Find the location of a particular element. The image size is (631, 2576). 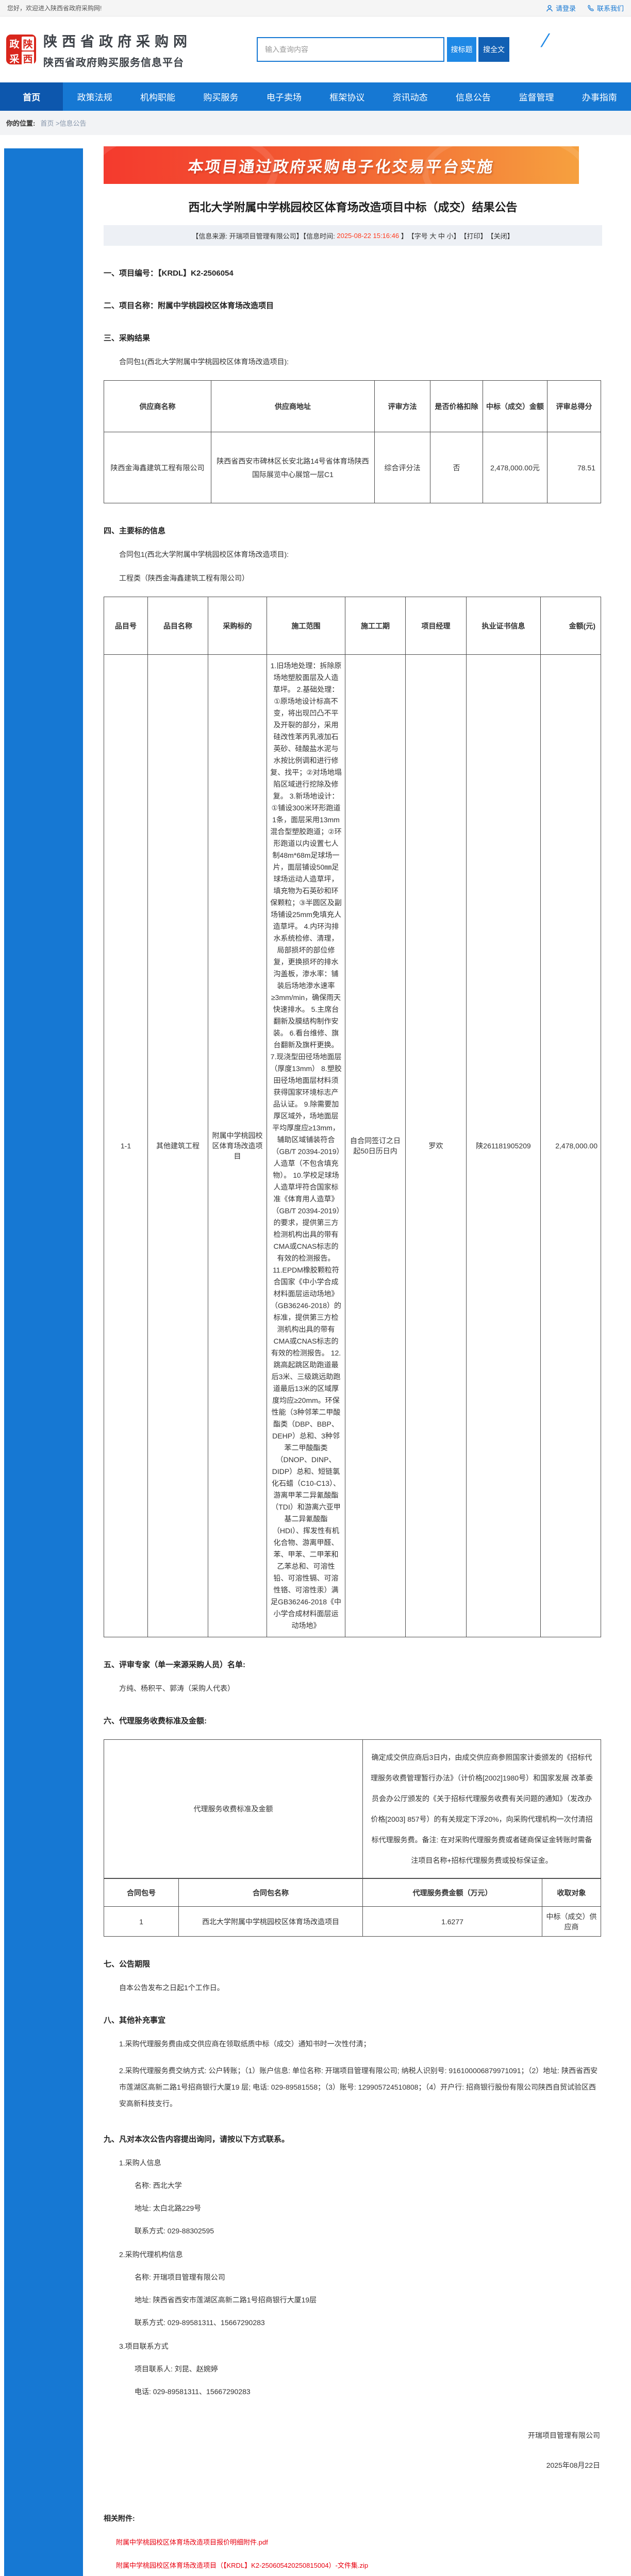

banner-text: 本项目通过政府采购电子化交易平台实施 is located at coordinates (341, 167).